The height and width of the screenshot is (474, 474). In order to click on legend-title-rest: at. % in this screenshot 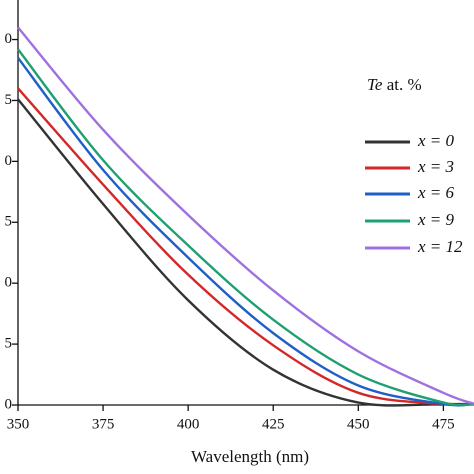, I will do `click(404, 84)`.